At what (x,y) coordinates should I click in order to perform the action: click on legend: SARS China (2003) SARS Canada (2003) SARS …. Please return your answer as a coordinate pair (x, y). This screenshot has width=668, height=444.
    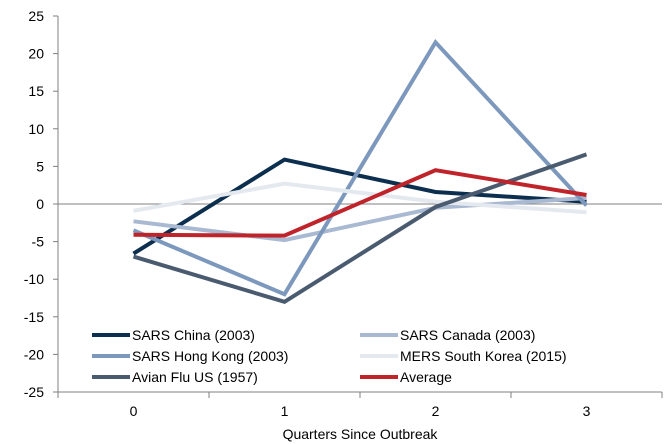
    Looking at the image, I should click on (329, 356).